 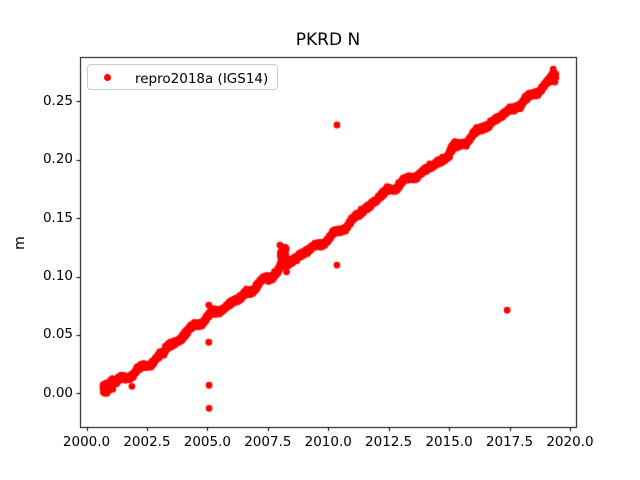 I want to click on x-tick-label: 2012.5, so click(x=389, y=442).